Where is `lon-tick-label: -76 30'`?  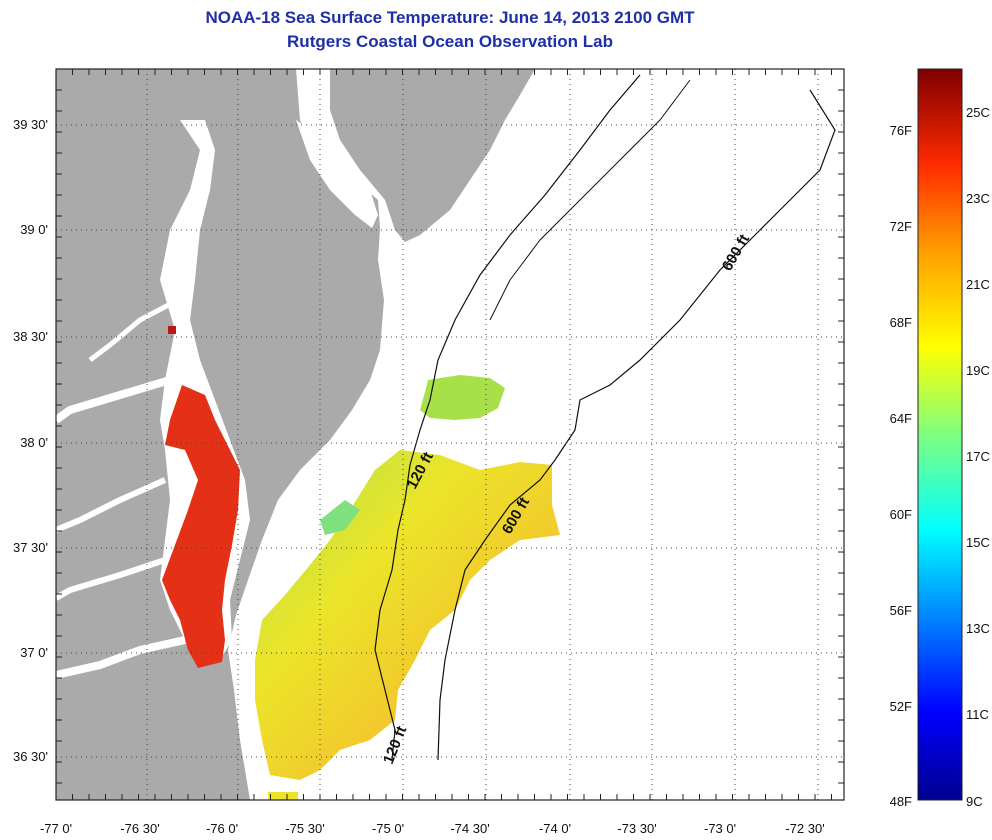
lon-tick-label: -76 30' is located at coordinates (139, 828).